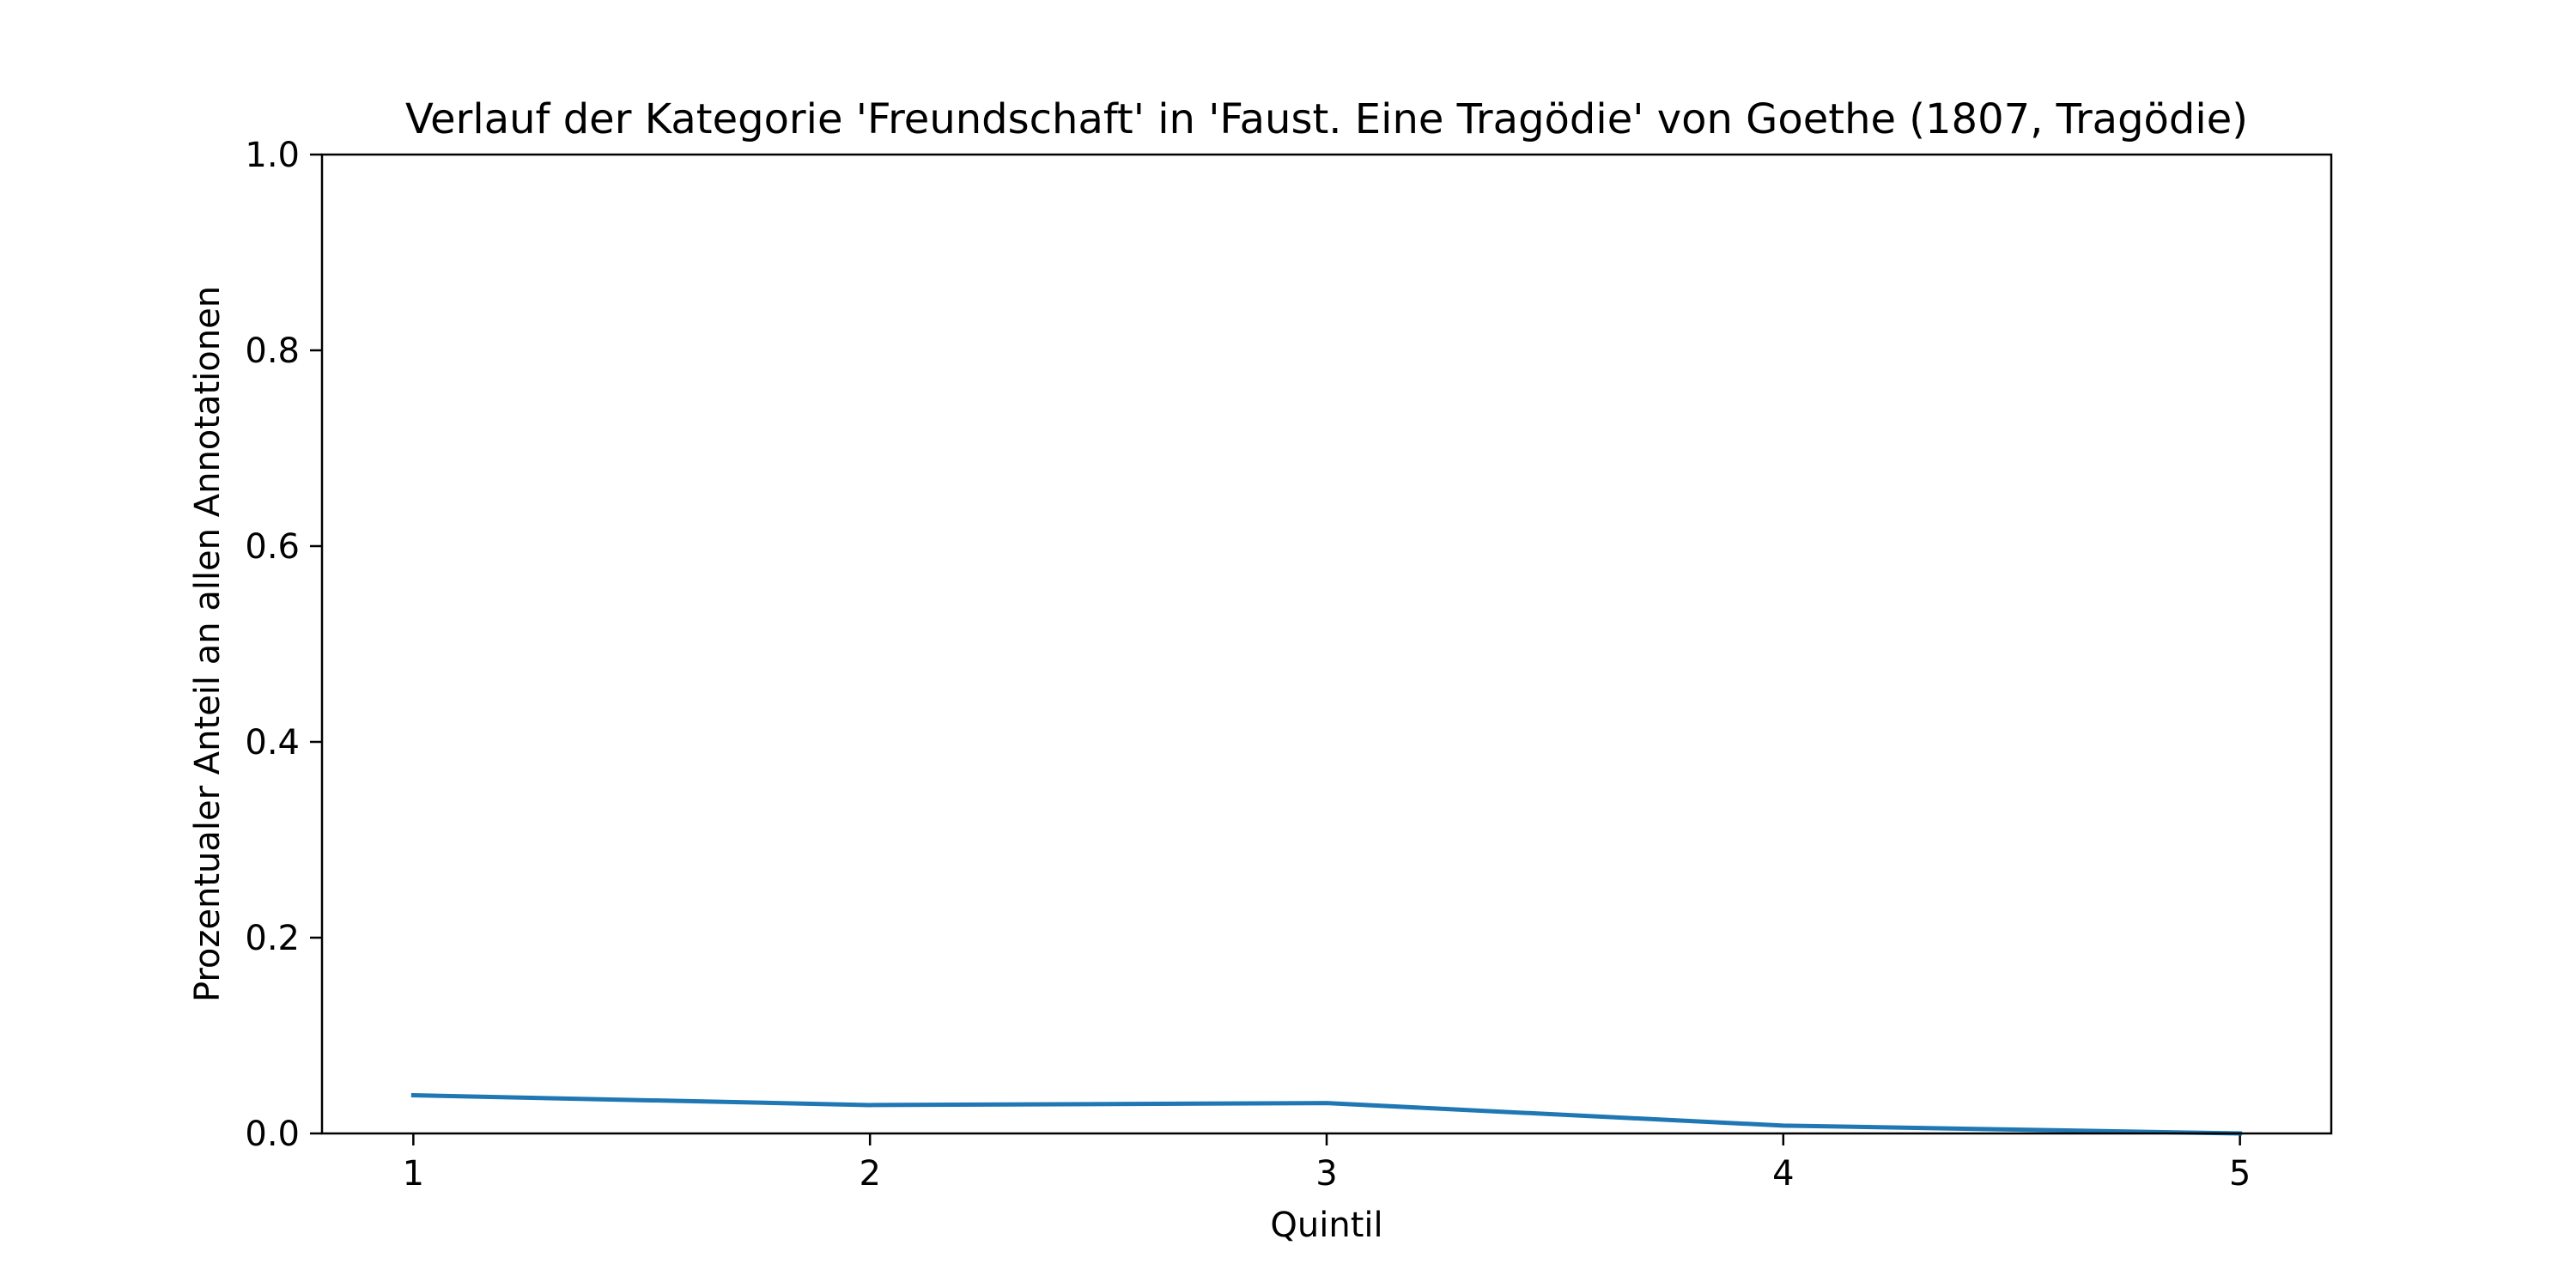 The height and width of the screenshot is (1288, 2576). What do you see at coordinates (413, 1174) in the screenshot?
I see `x-tick-label: 1` at bounding box center [413, 1174].